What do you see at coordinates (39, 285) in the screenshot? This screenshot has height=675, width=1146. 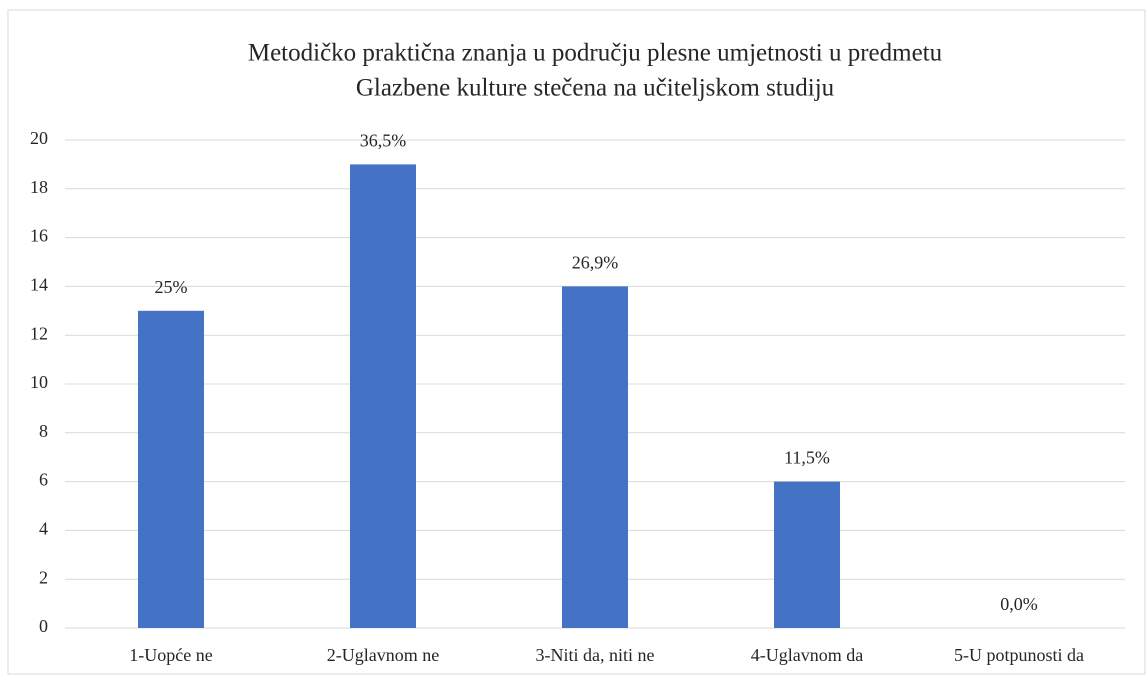 I see `y-tick-label: 14` at bounding box center [39, 285].